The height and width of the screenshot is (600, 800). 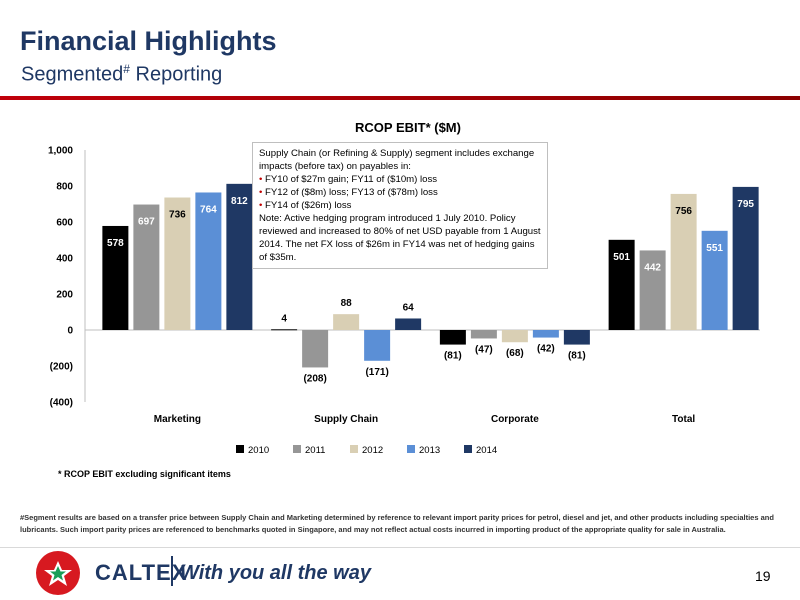 What do you see at coordinates (621, 257) in the screenshot?
I see `data-label: 501` at bounding box center [621, 257].